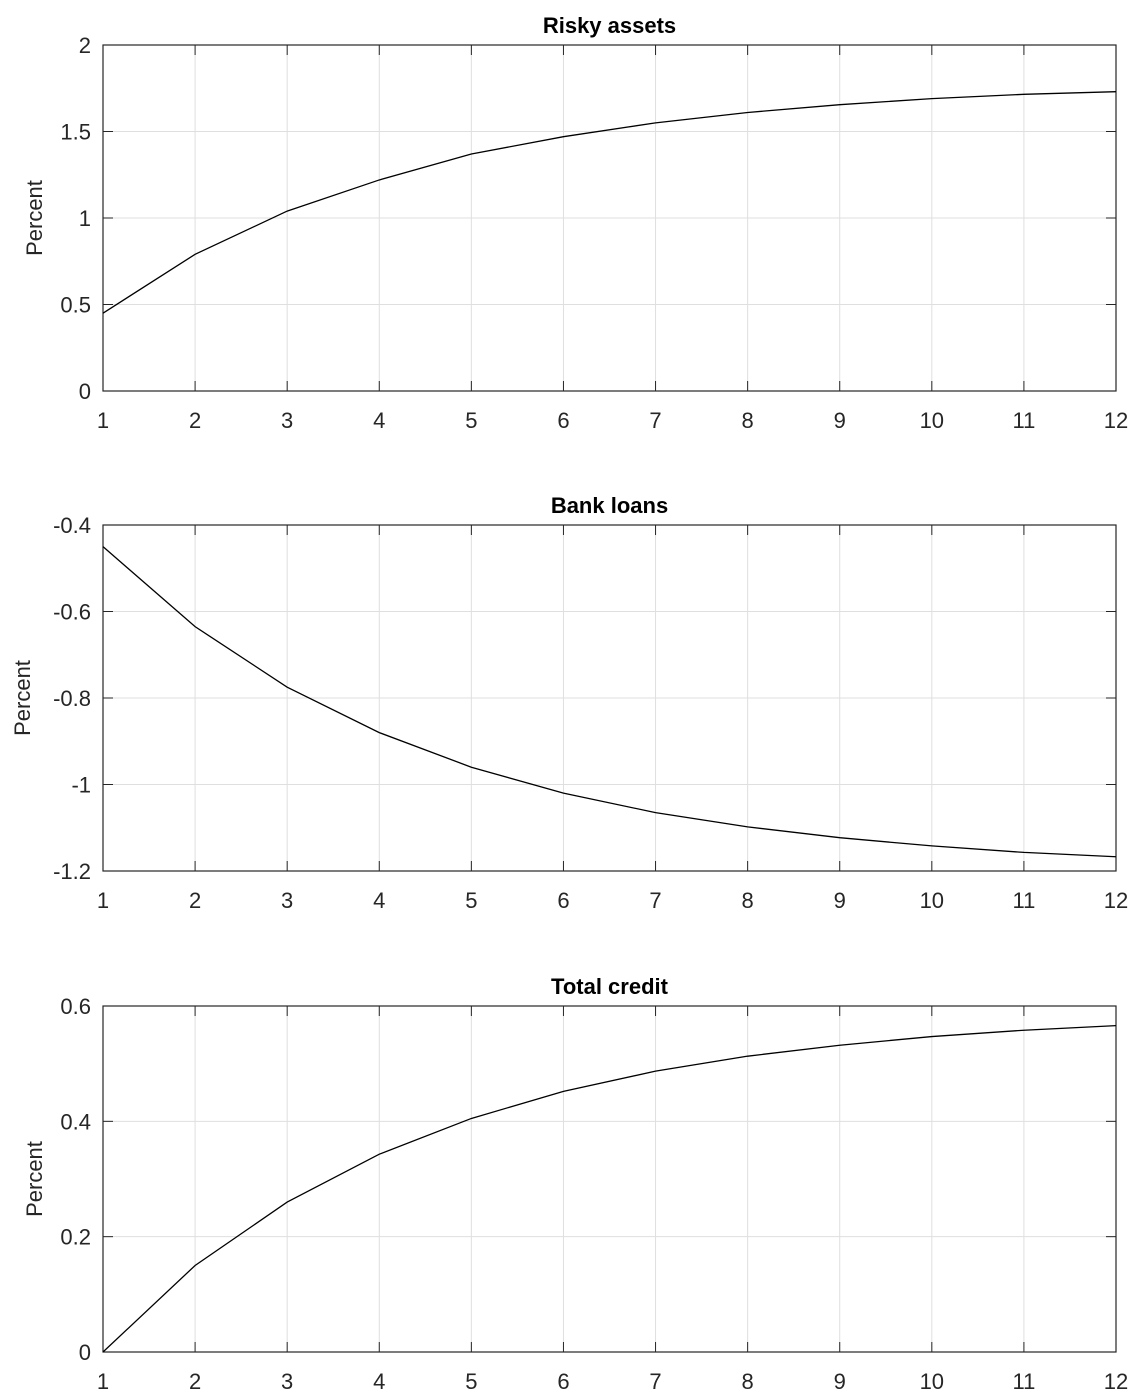 This screenshot has width=1136, height=1394. What do you see at coordinates (72, 525) in the screenshot?
I see `y-tick-label: -0.4` at bounding box center [72, 525].